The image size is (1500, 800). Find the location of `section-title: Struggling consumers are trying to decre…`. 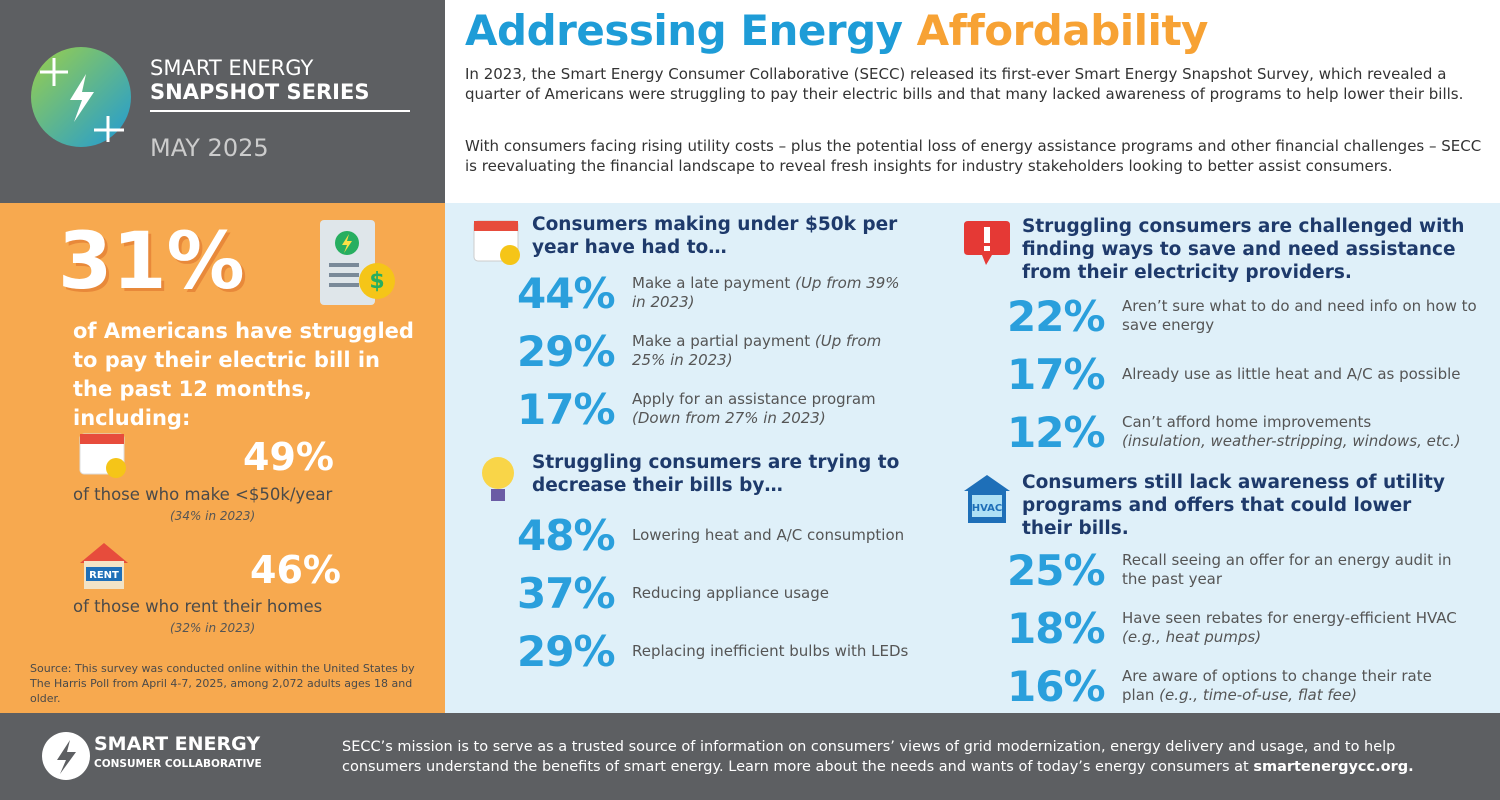

section-title: Struggling consumers are trying to decre… is located at coordinates (716, 474).